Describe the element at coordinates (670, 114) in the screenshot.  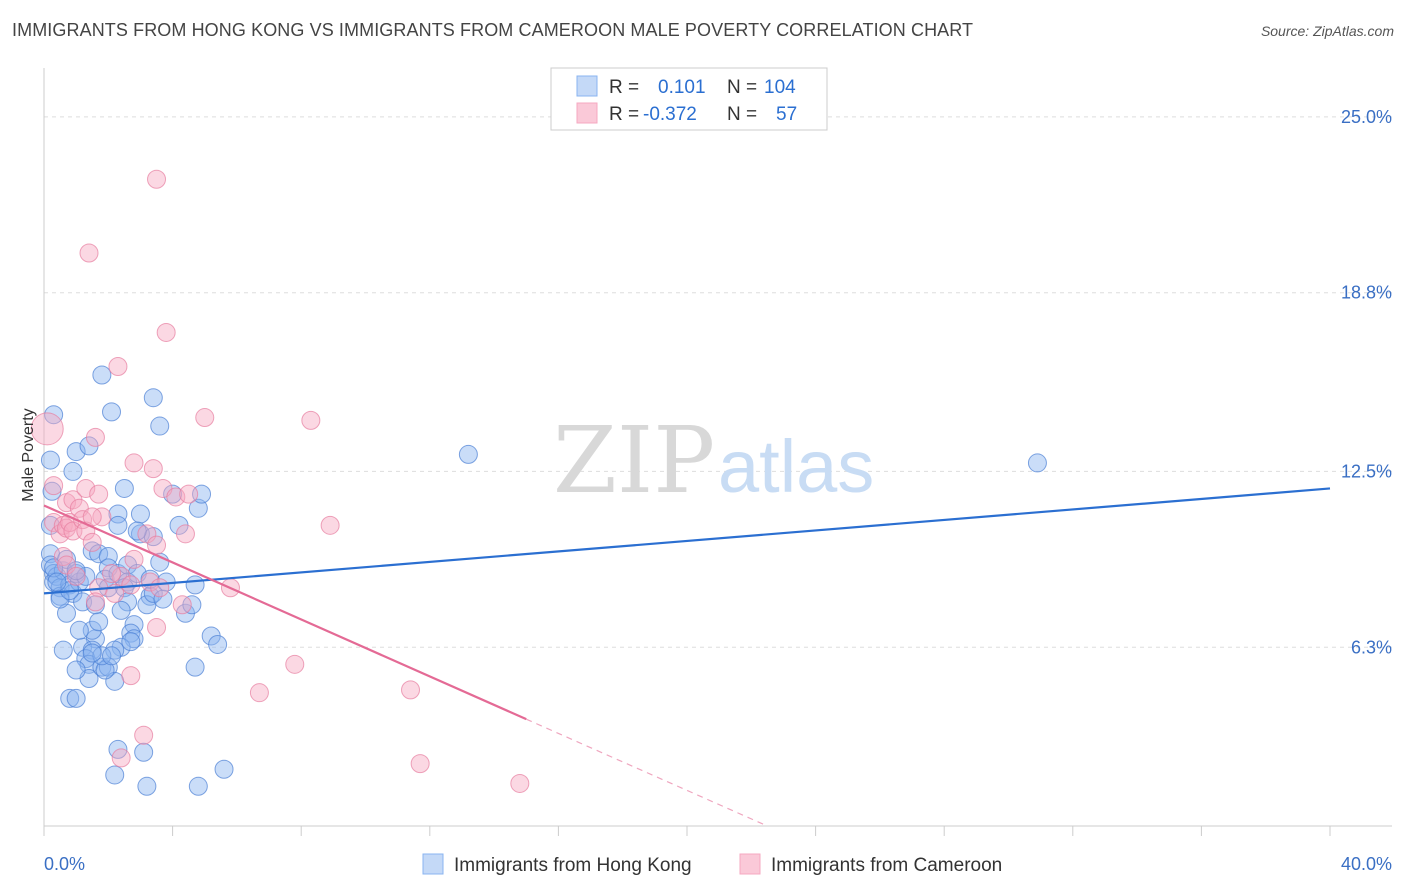
I see `legend-r-value-pink: -0.372` at that location.